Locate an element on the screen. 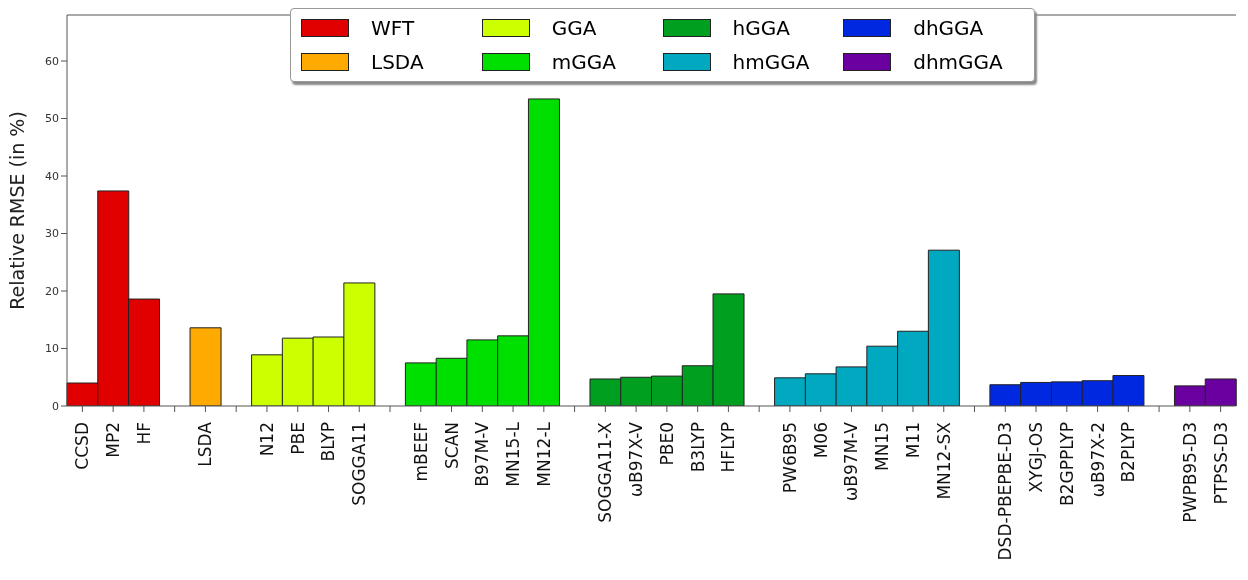 The image size is (1248, 580). x-tick-label: PBE0 is located at coordinates (666, 444).